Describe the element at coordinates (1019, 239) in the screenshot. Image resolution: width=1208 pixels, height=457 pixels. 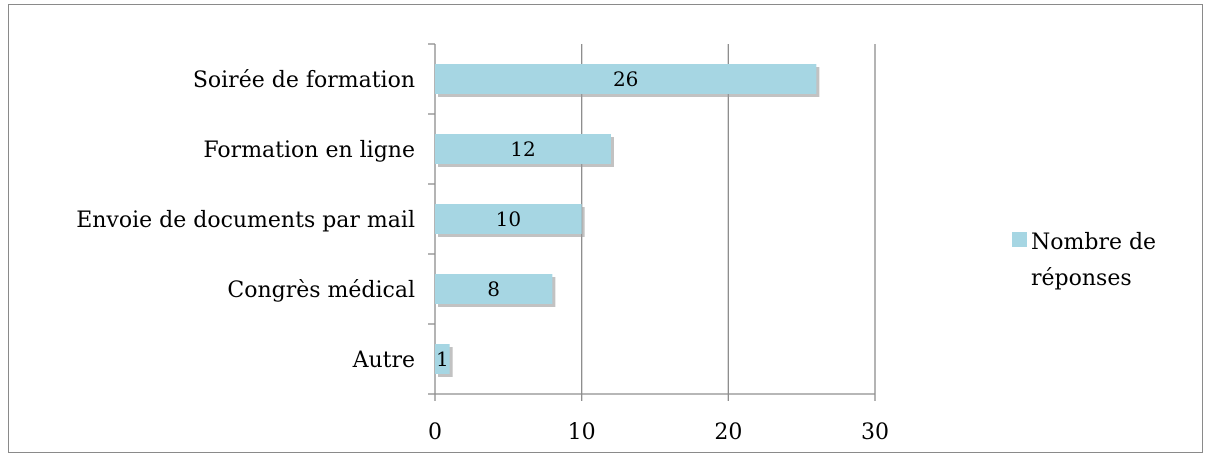
I see `legend-swatch` at that location.